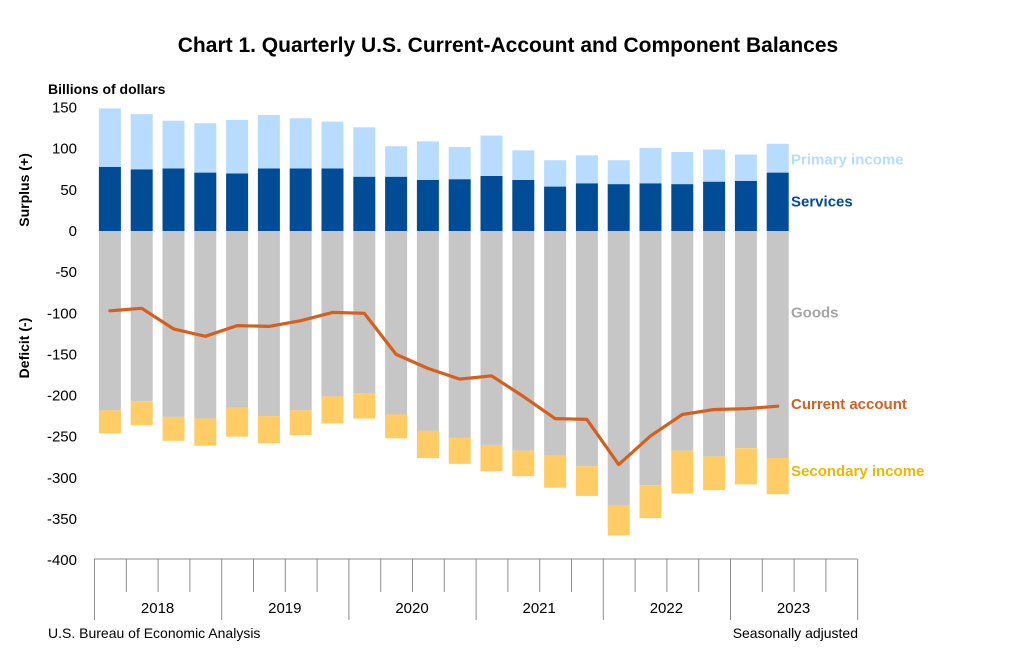 The image size is (1016, 657). I want to click on y-tick-label: -300, so click(62, 478).